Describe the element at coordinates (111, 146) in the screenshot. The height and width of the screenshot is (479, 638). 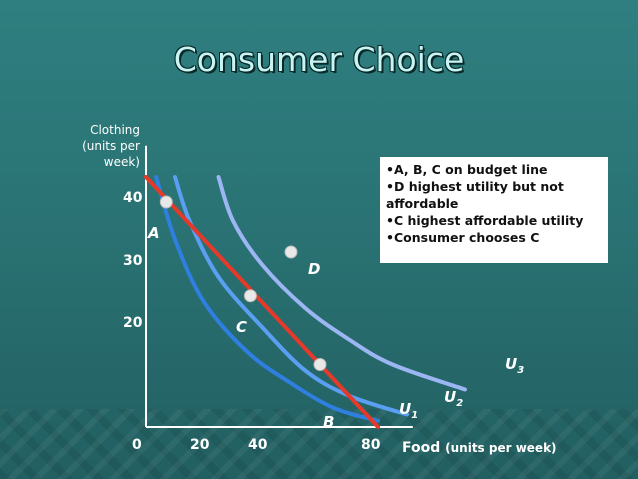
I see `y-axis-label: Clothing (units per week)` at that location.